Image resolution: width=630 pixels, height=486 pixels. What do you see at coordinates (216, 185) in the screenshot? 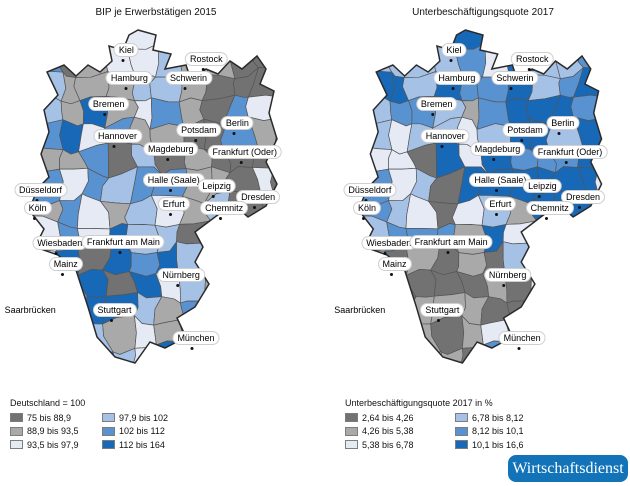
I see `city-name: Leipzig` at bounding box center [216, 185].